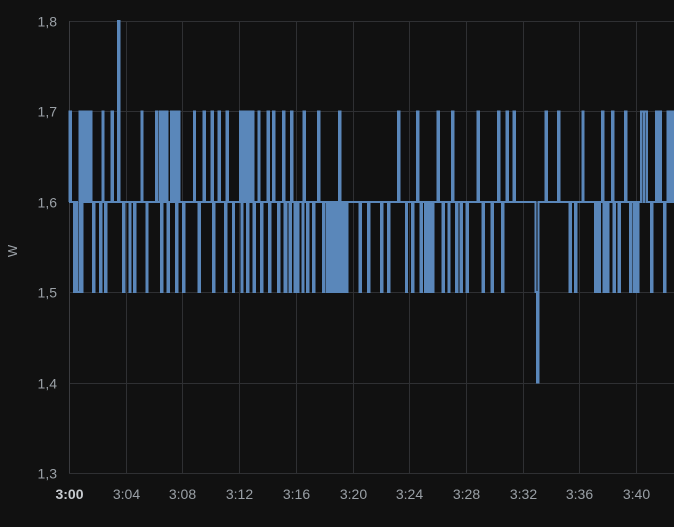 The height and width of the screenshot is (527, 674). I want to click on x-tick-label: 3:20, so click(353, 494).